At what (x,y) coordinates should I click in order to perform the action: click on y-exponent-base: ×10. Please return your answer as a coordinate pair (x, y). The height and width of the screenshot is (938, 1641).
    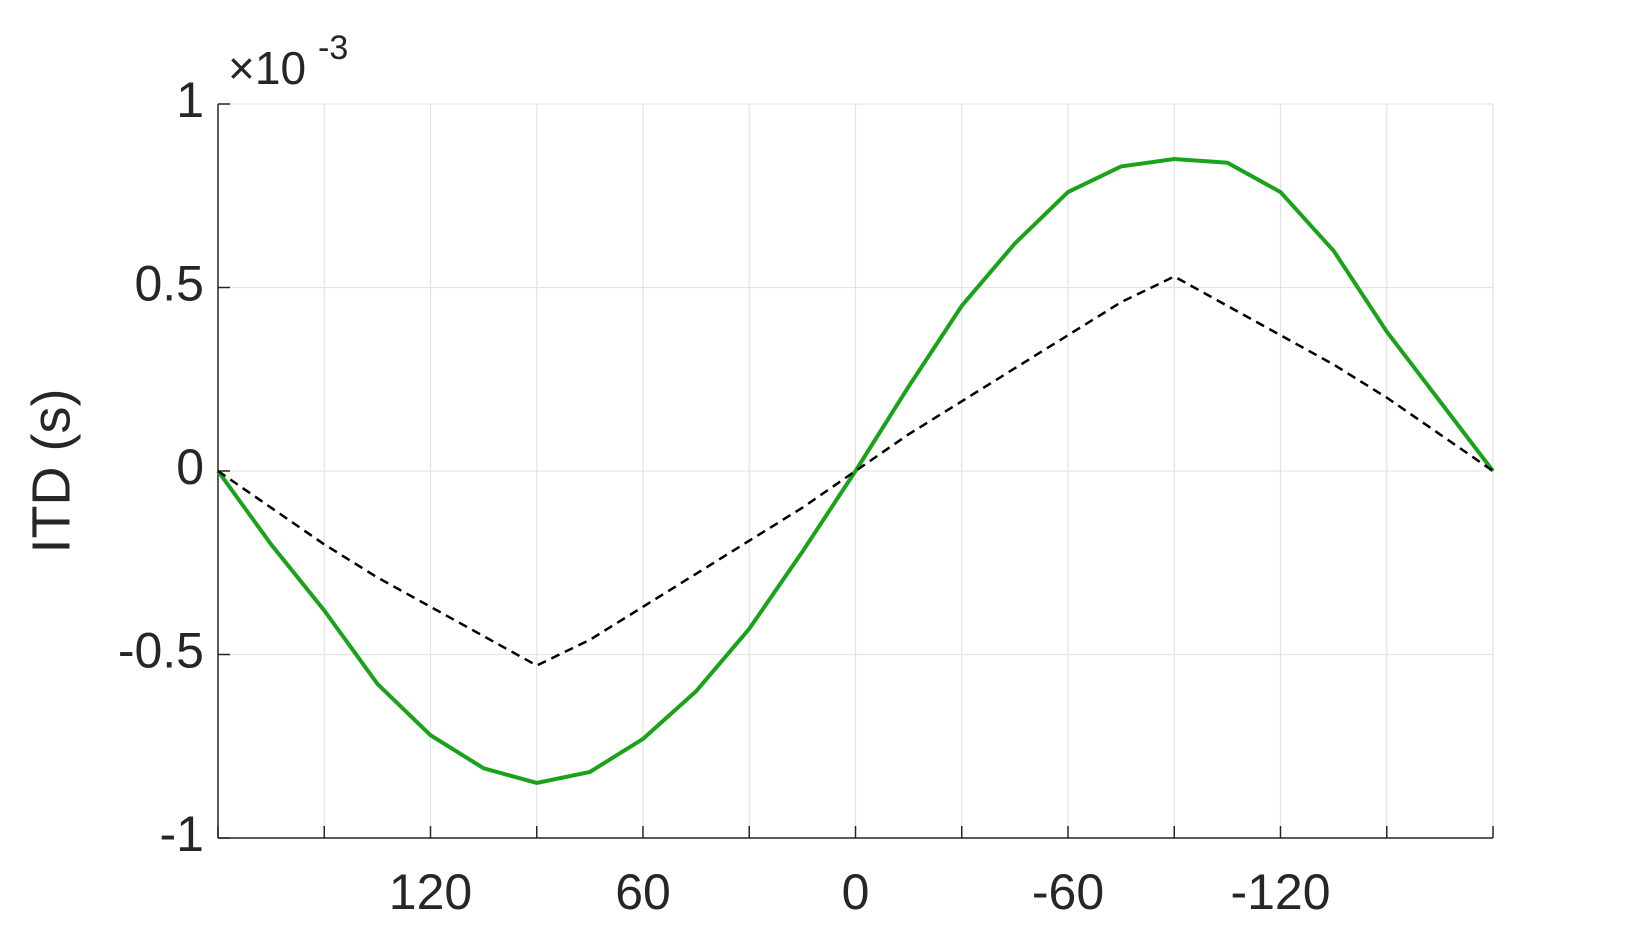
    Looking at the image, I should click on (267, 68).